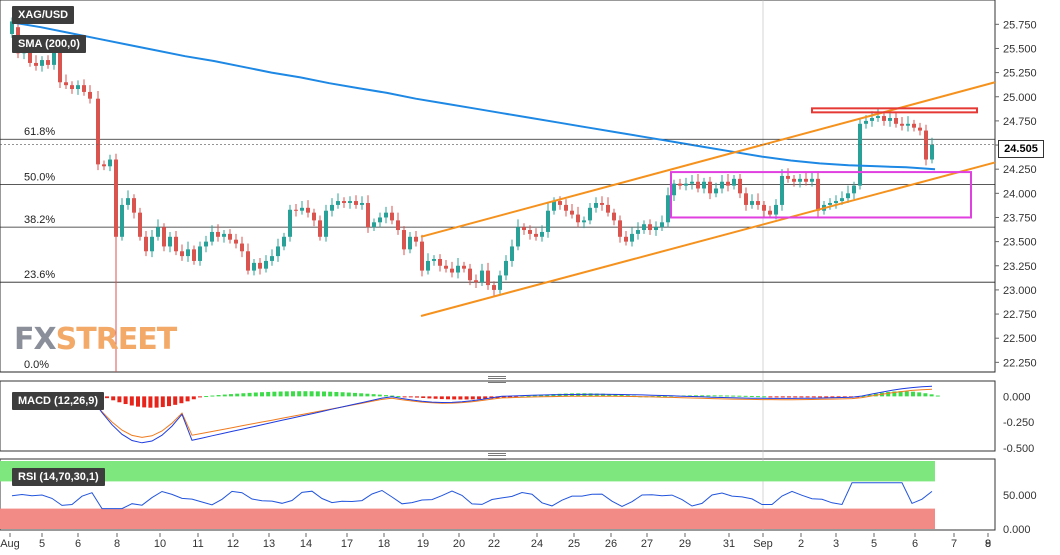 This screenshot has width=1060, height=555. What do you see at coordinates (43, 15) in the screenshot?
I see `symbol-legend: XAG/USD` at bounding box center [43, 15].